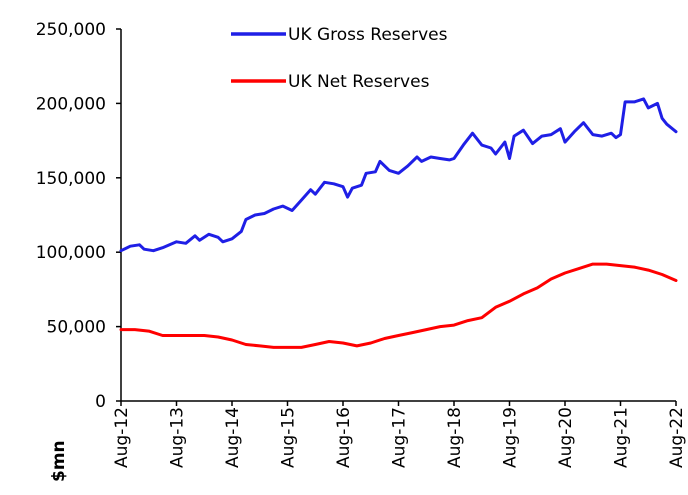  What do you see at coordinates (511, 437) in the screenshot?
I see `x-tick-label: Aug-19` at bounding box center [511, 437].